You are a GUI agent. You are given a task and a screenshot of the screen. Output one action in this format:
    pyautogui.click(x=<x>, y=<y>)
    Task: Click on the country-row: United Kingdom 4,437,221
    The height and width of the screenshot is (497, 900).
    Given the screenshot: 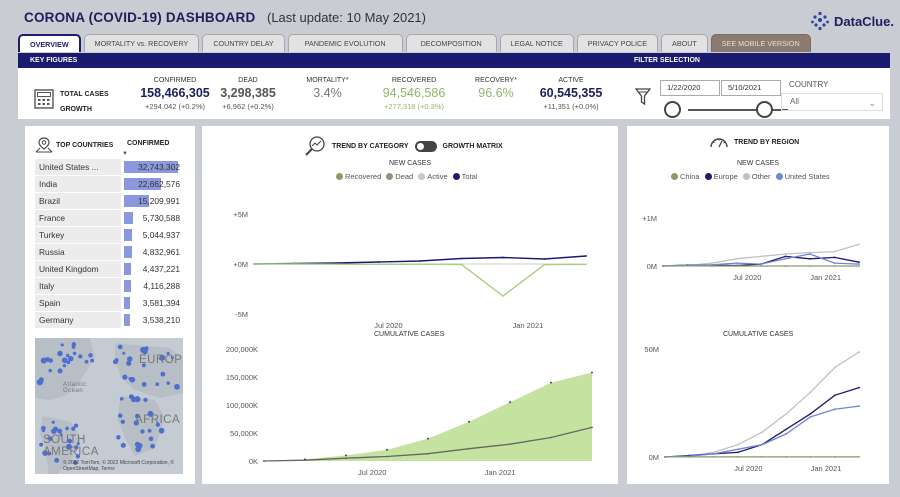 What is the action you would take?
    pyautogui.click(x=109, y=269)
    